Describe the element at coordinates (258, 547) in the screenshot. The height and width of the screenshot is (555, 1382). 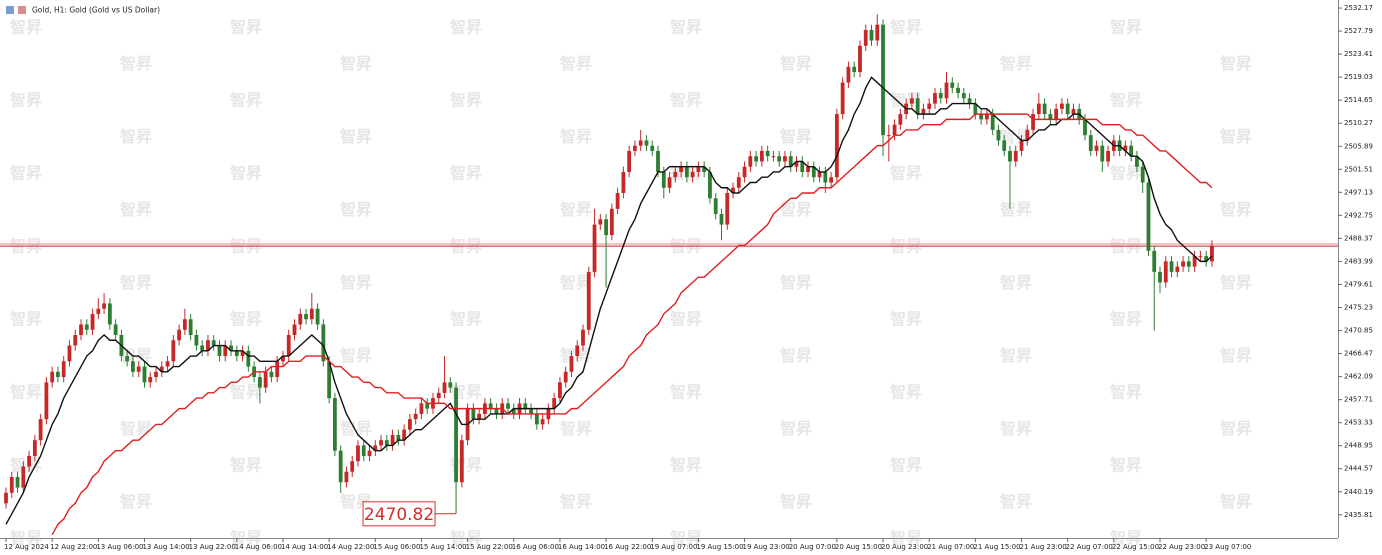
I see `x-tick-label: 14 Aug 06:00` at that location.